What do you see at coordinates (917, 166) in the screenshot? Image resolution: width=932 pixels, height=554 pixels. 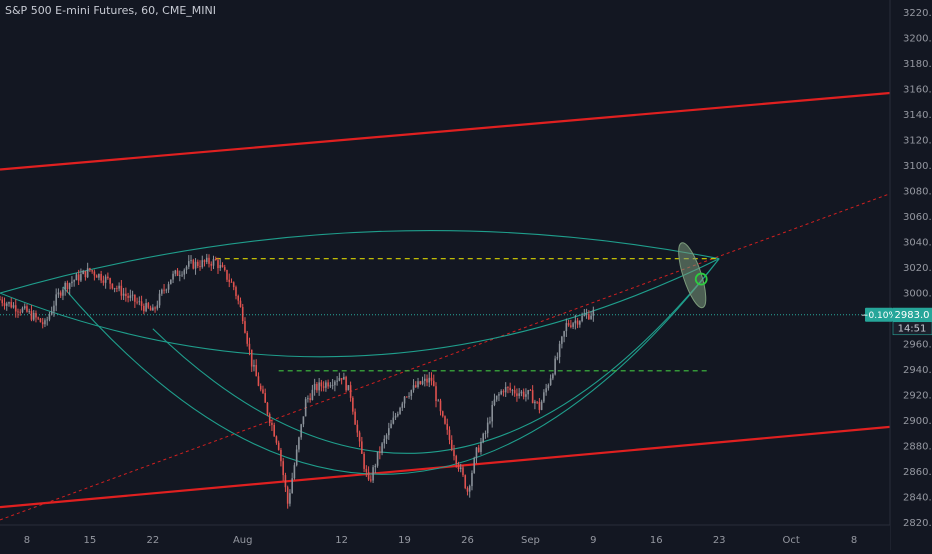 I see `y-tick-label: 3100.0` at bounding box center [917, 166].